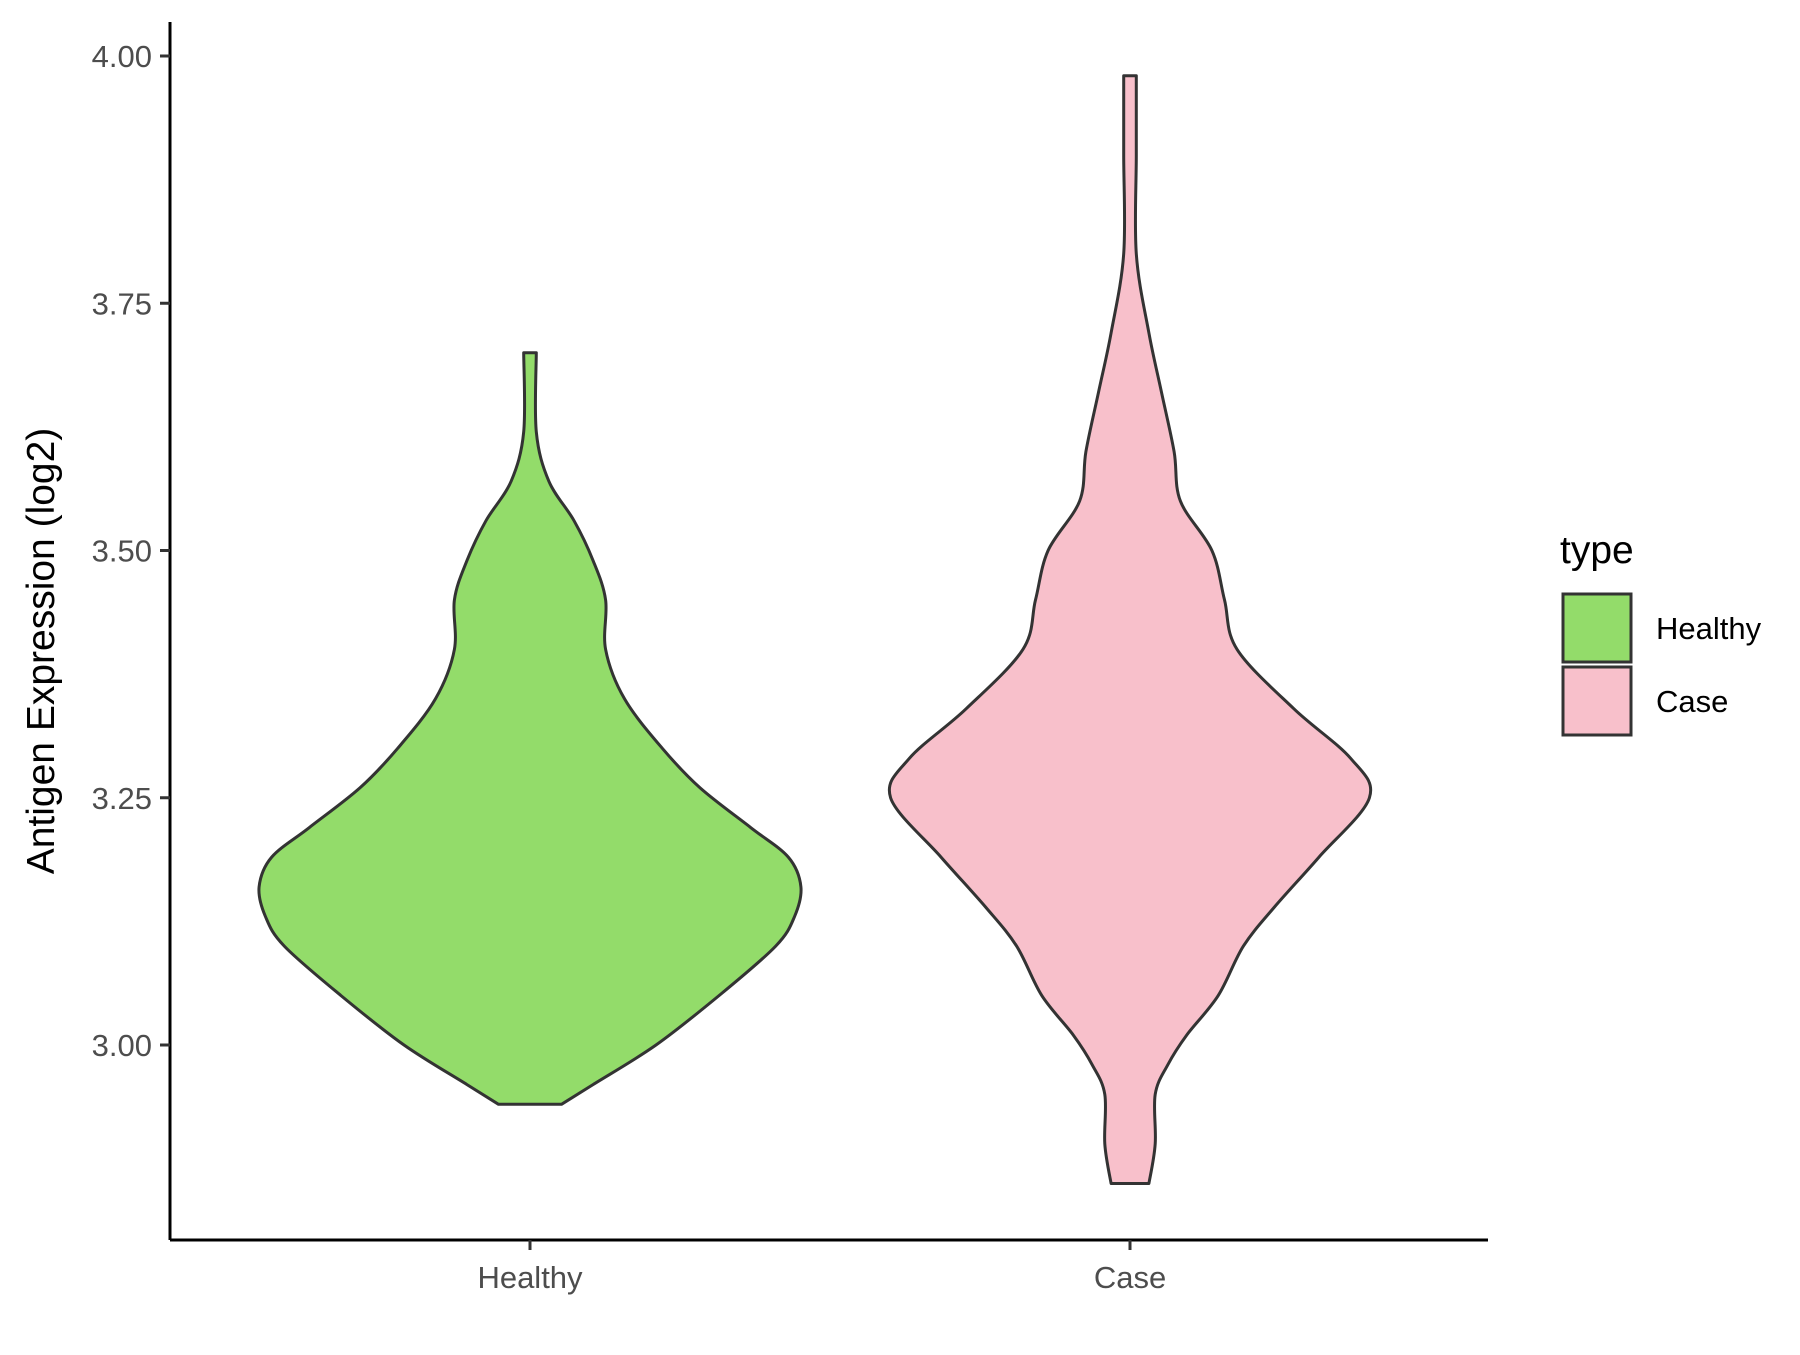 This screenshot has width=1800, height=1355. What do you see at coordinates (1709, 628) in the screenshot?
I see `legend-label-healthy: Healthy` at bounding box center [1709, 628].